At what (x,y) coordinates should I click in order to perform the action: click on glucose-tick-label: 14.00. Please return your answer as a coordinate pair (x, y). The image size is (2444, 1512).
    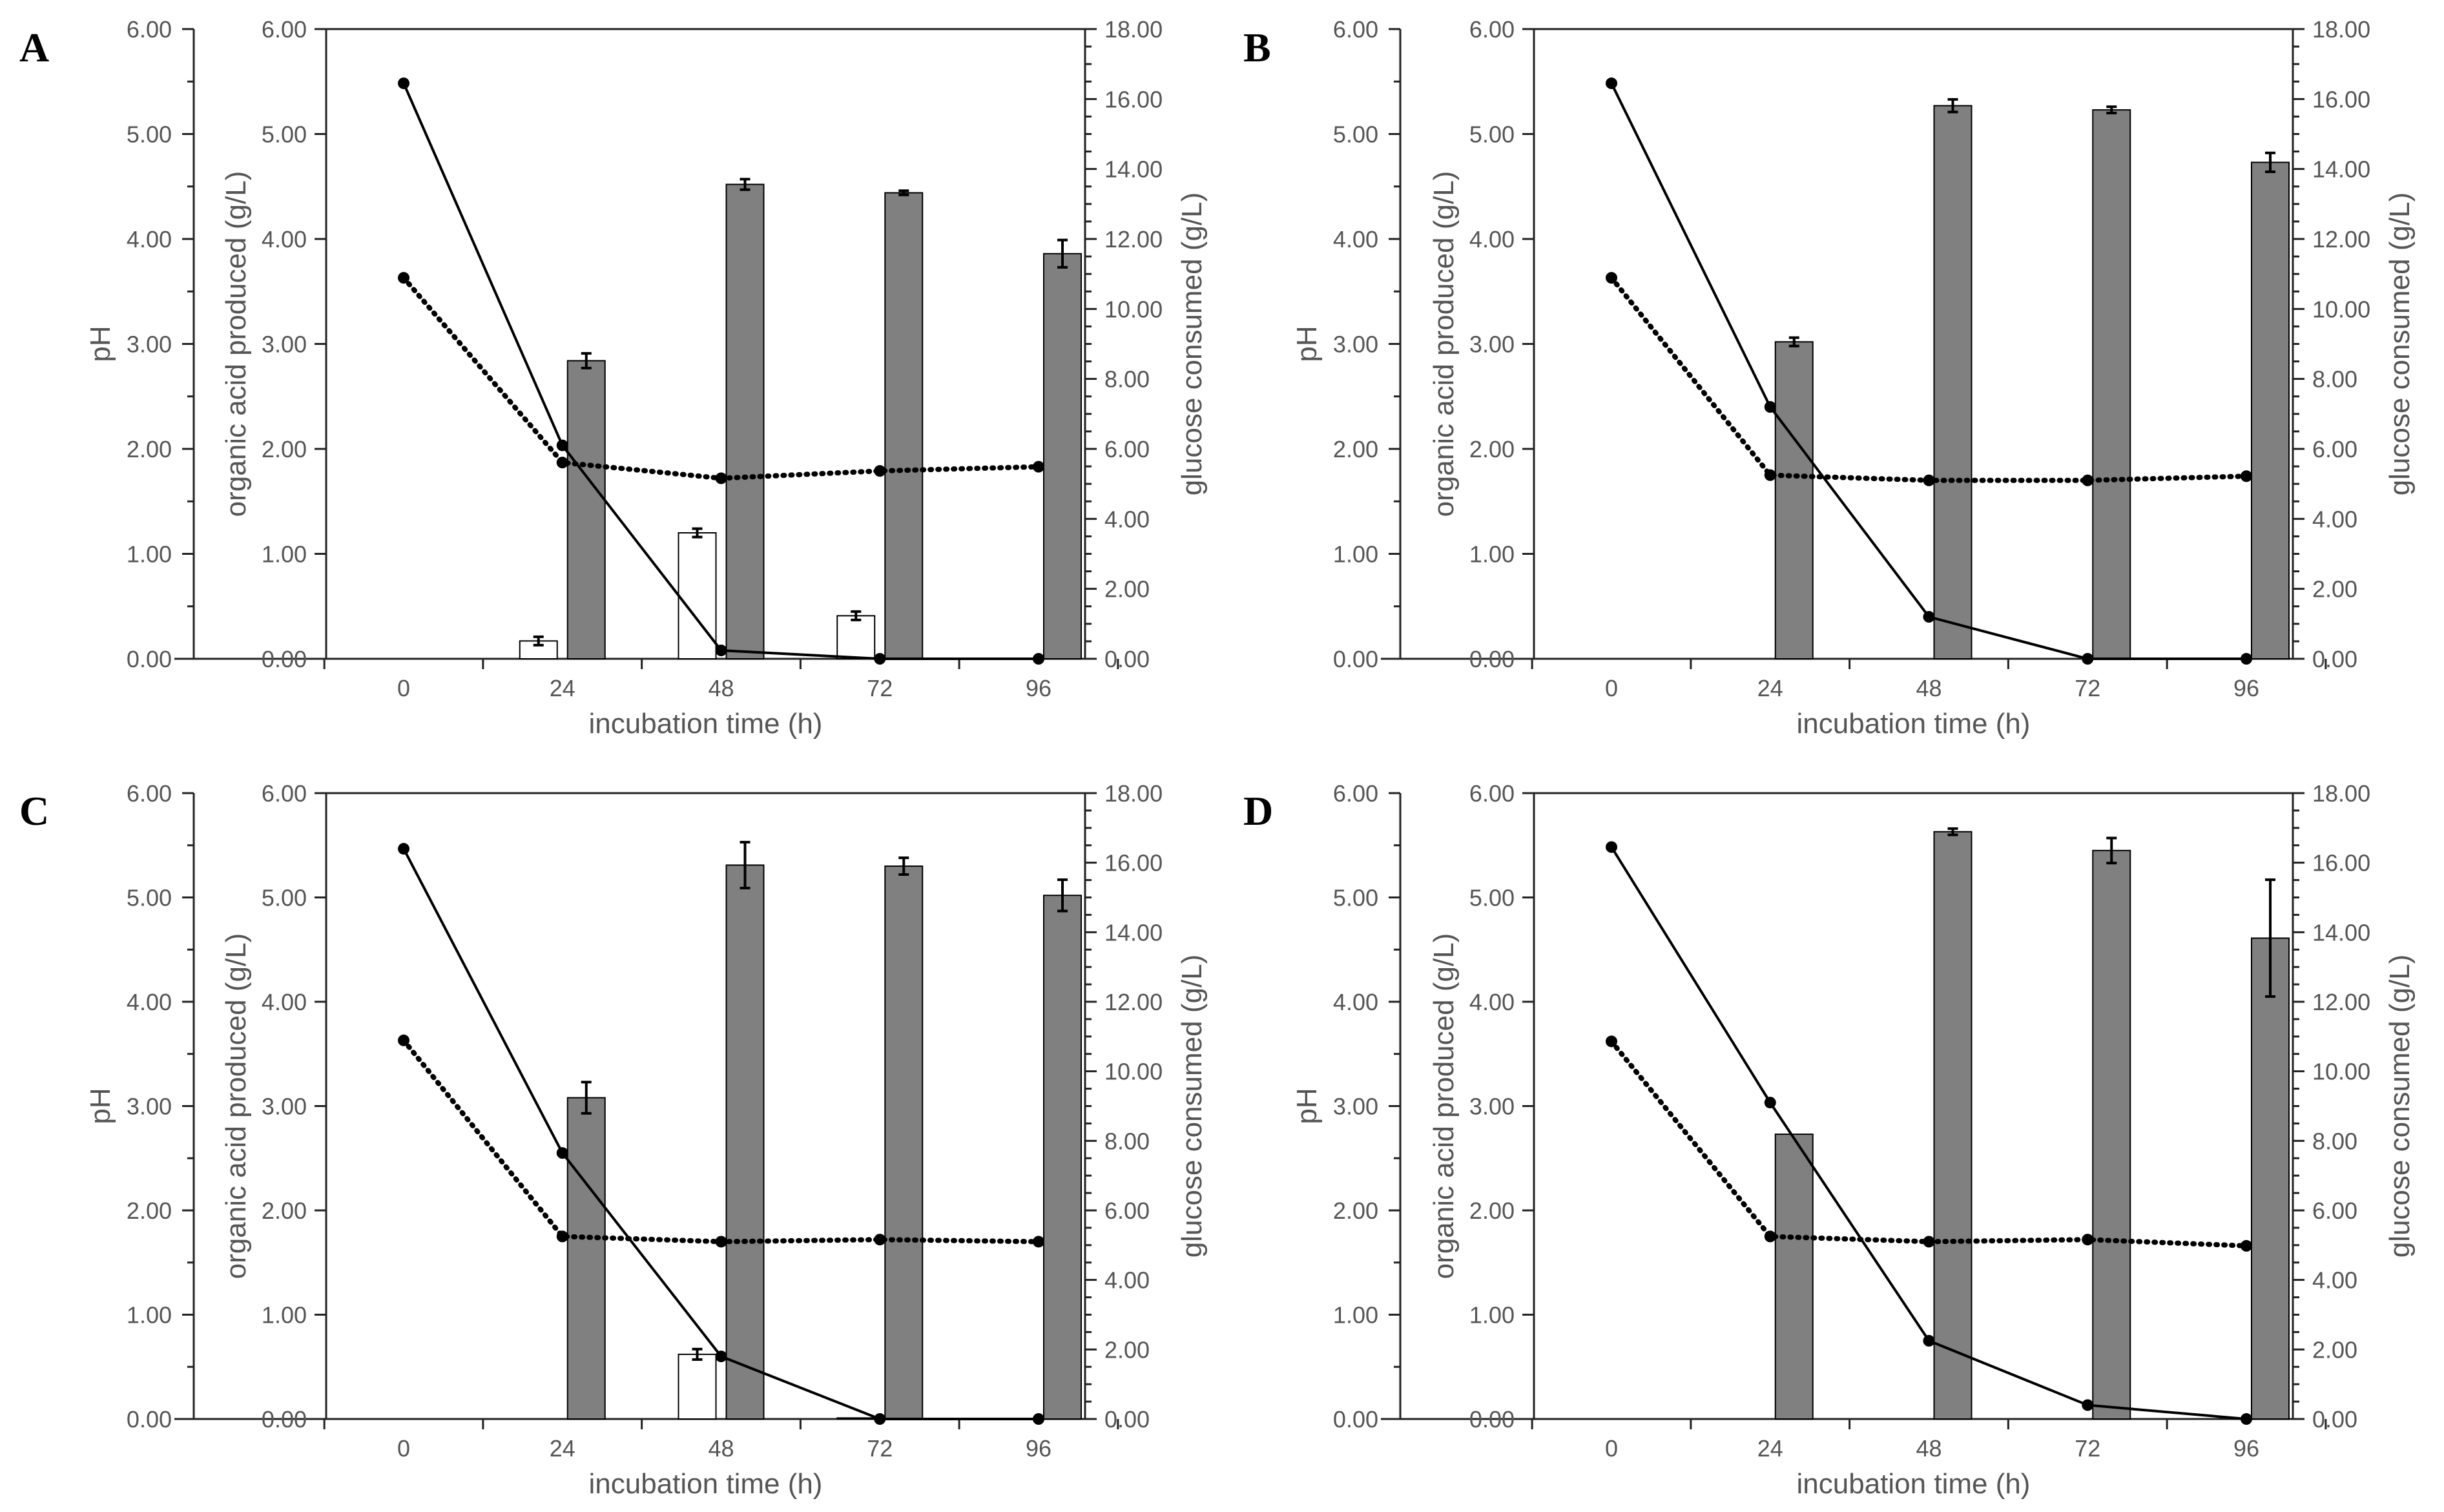
    Looking at the image, I should click on (1133, 932).